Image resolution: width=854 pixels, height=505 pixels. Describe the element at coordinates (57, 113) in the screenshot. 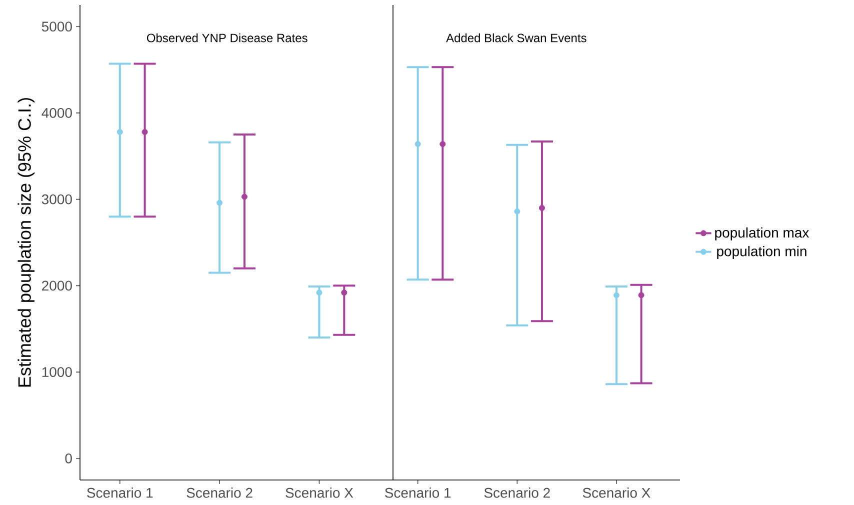

I see `y-tick-label: 4000` at that location.